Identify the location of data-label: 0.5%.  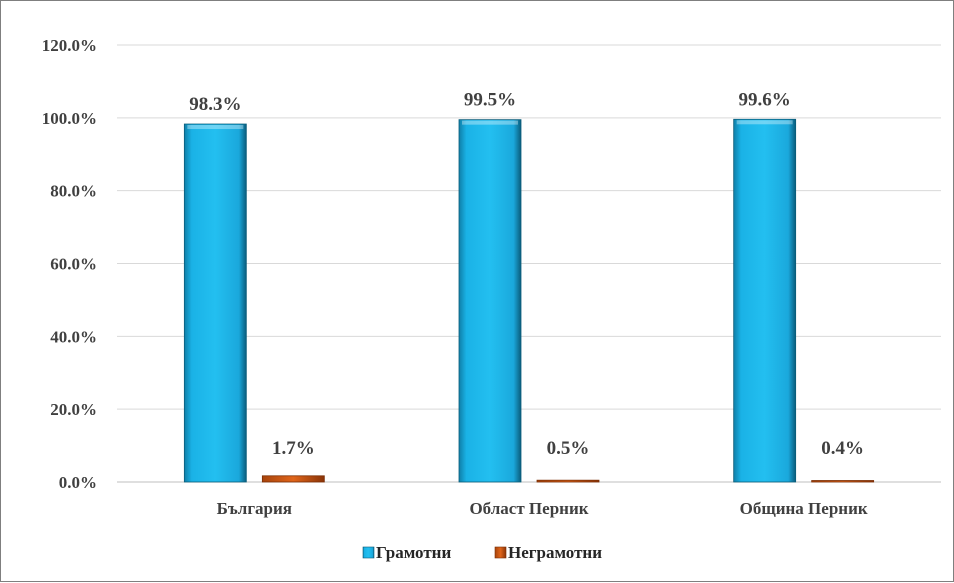
(568, 448).